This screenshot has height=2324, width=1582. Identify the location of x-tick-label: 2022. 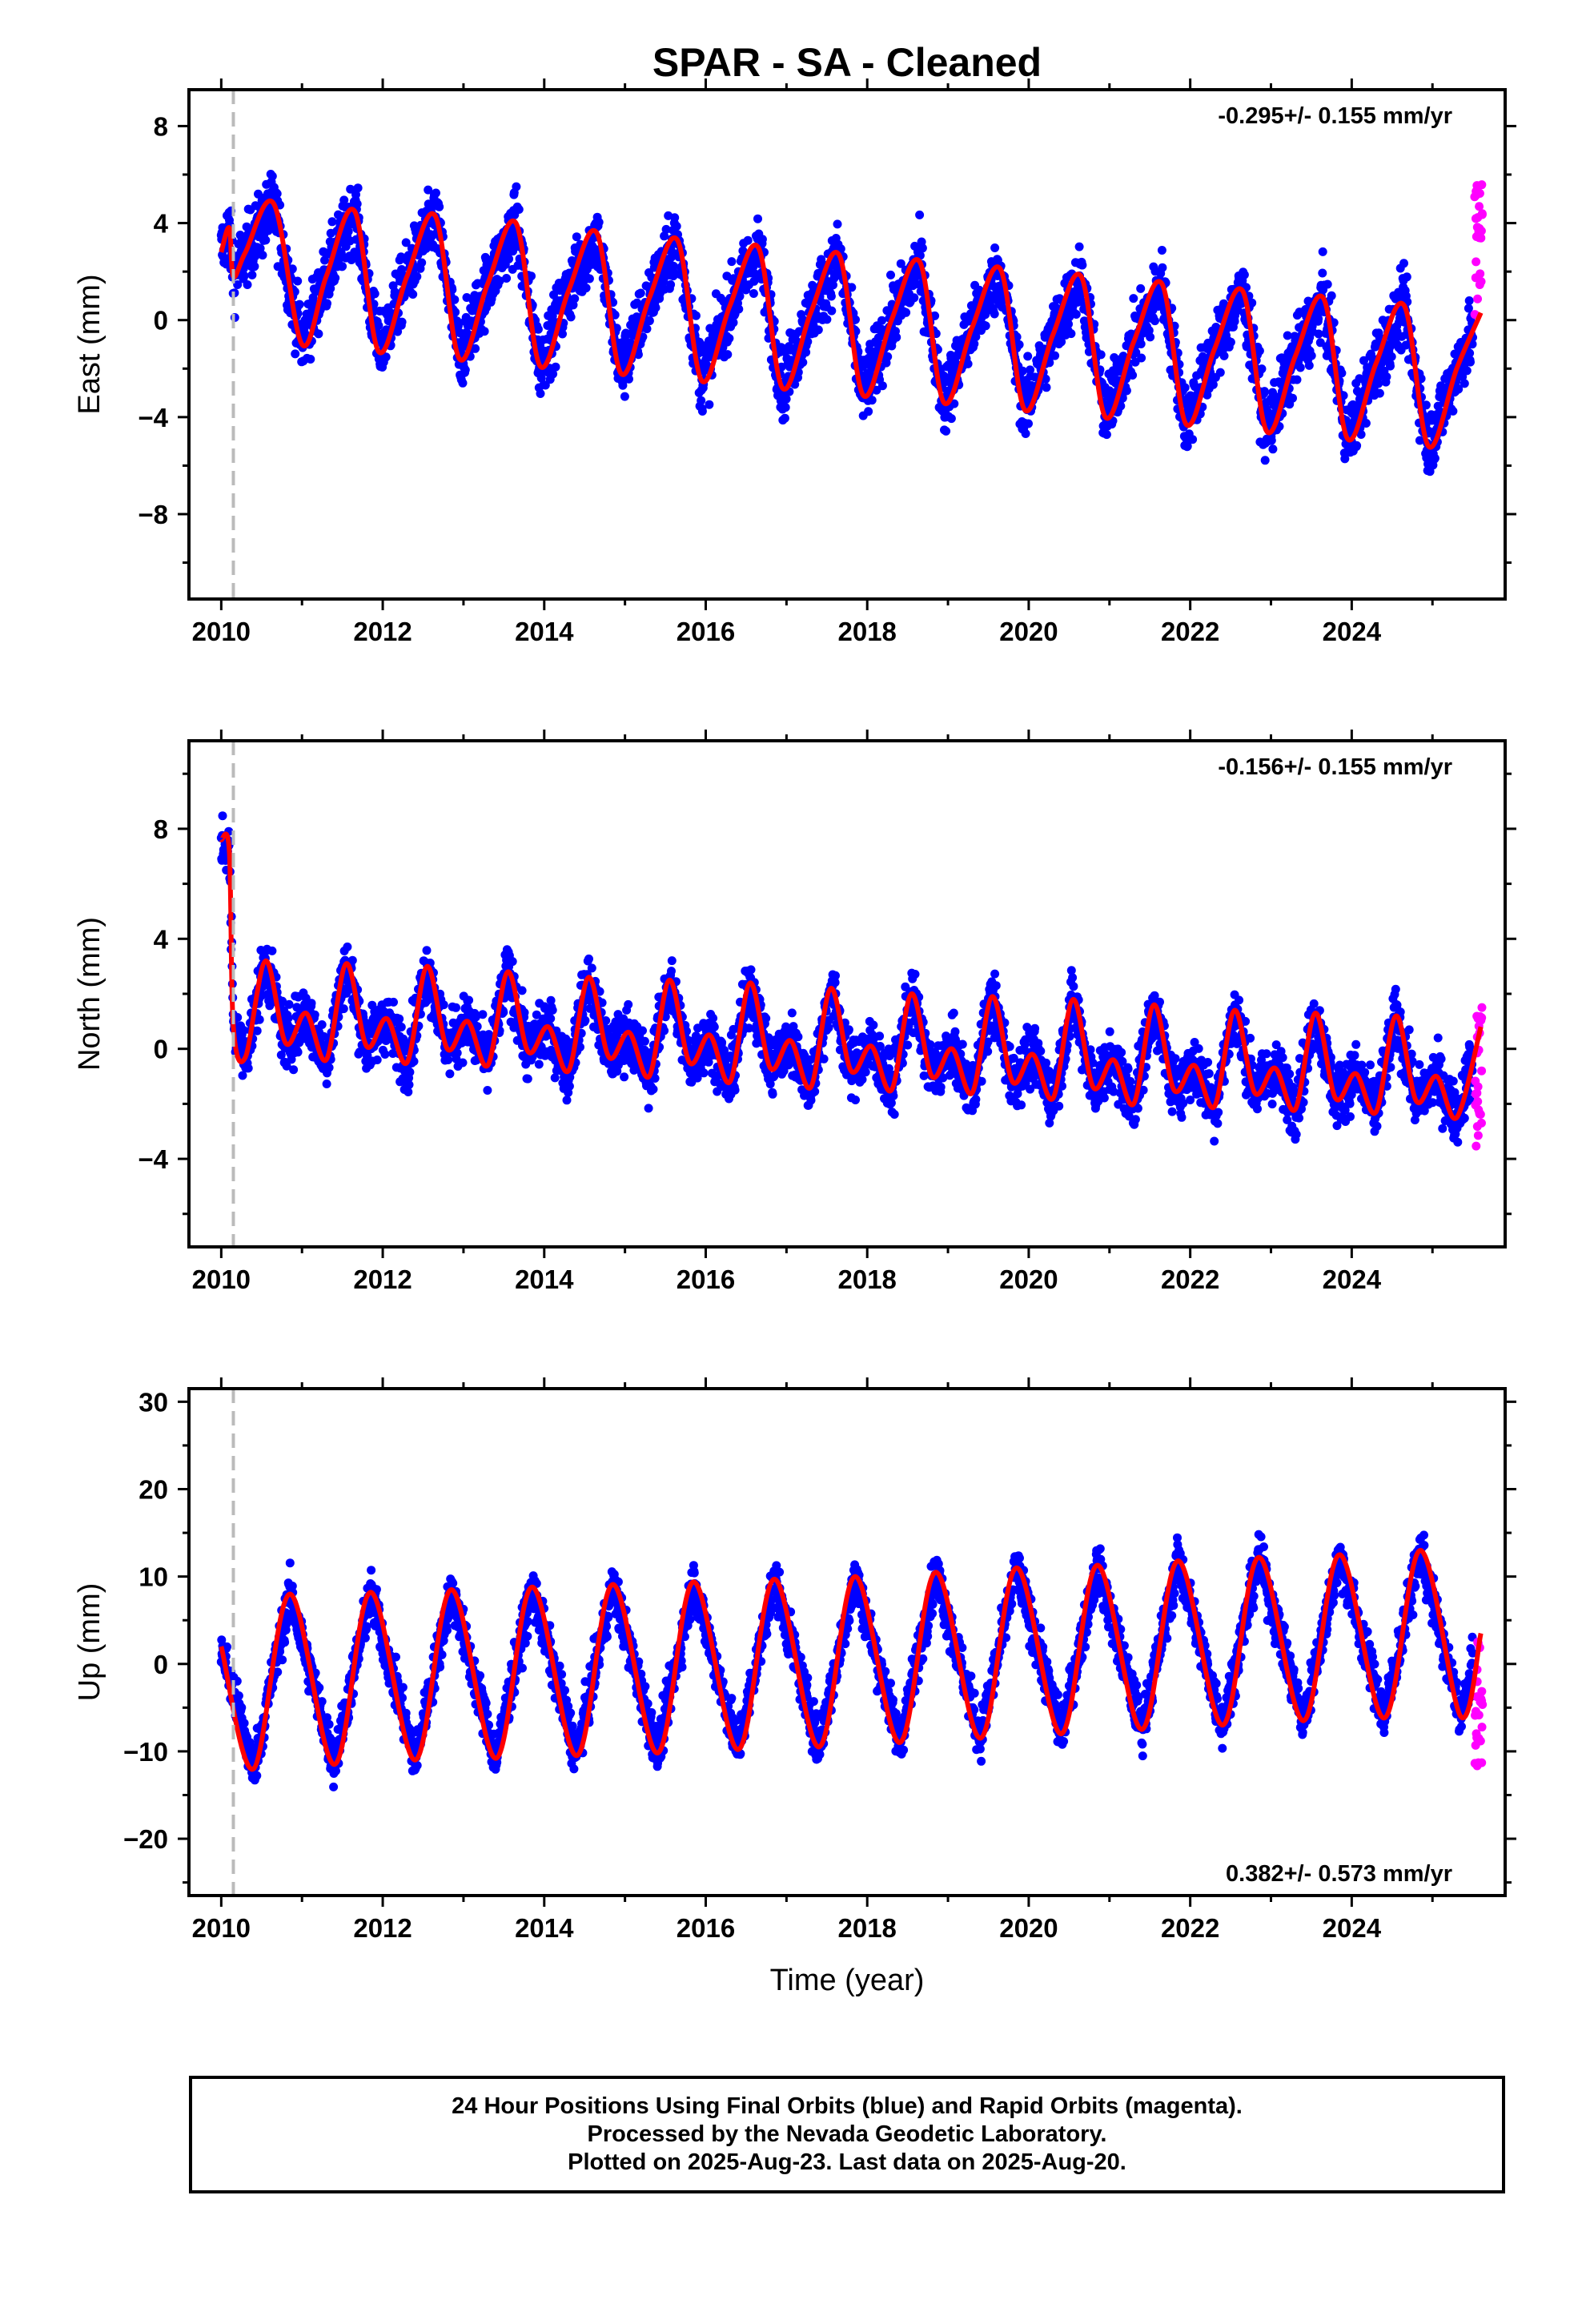
(1190, 631).